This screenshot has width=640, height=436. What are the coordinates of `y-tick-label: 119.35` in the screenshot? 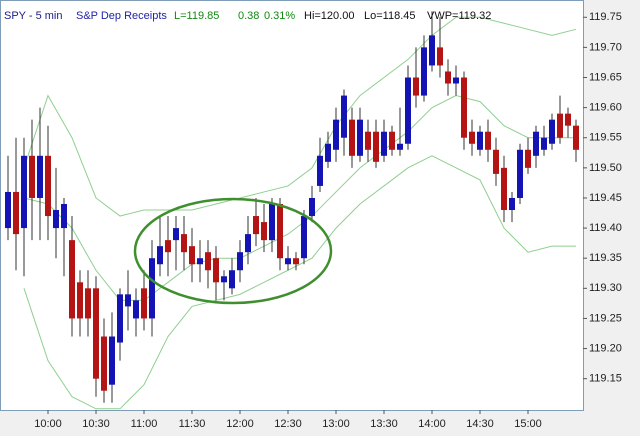 It's located at (605, 258).